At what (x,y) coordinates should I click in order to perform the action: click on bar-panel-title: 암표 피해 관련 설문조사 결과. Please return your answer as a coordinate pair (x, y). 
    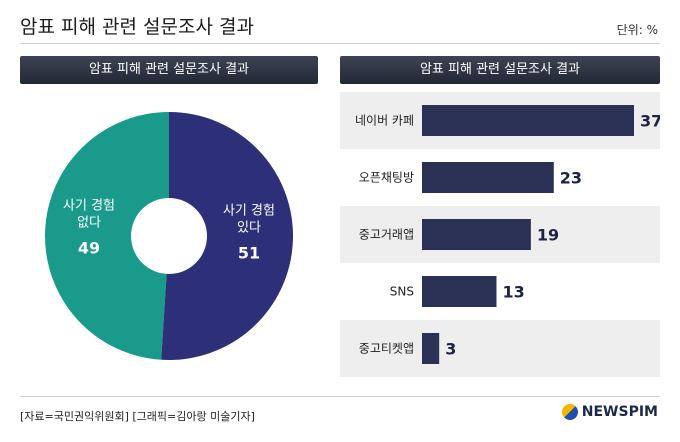
    Looking at the image, I should click on (500, 70).